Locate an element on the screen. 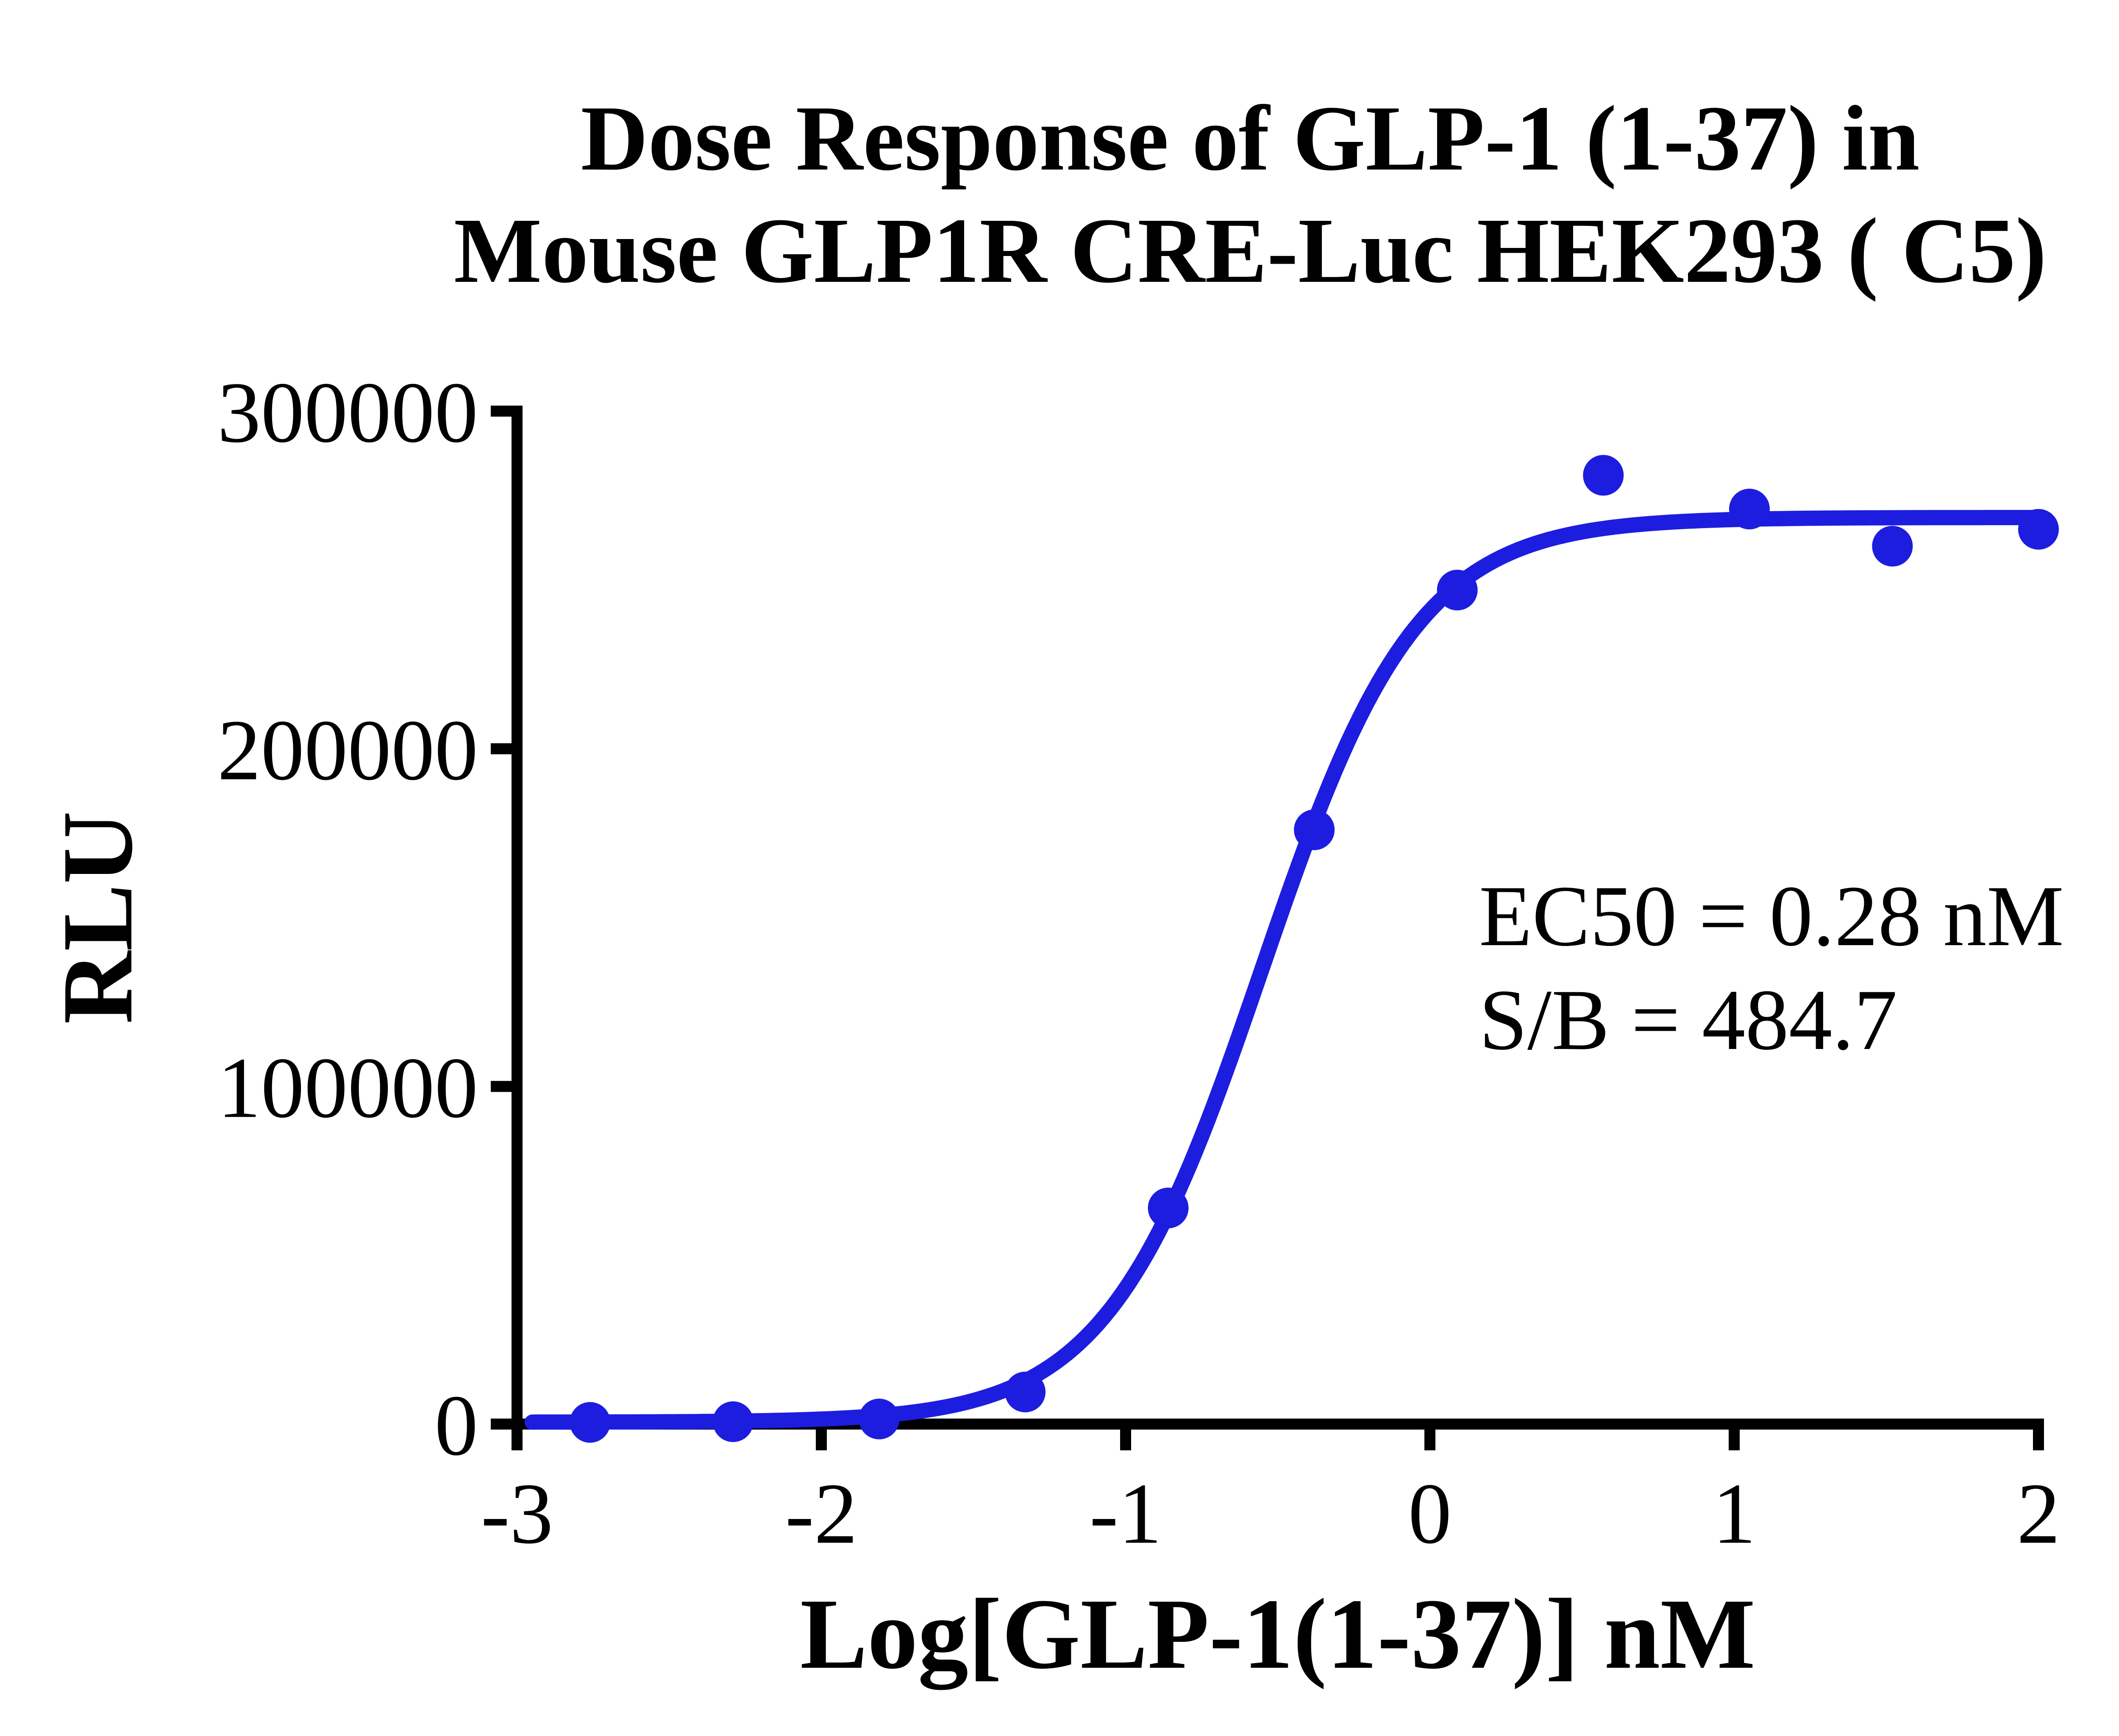 This screenshot has width=2119, height=1736. x-tick-label: 0 is located at coordinates (1430, 1514).